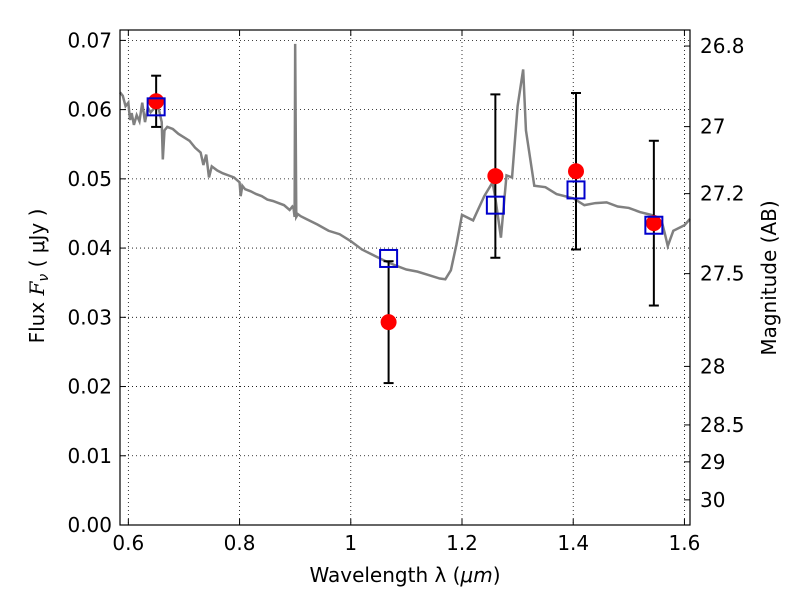 The height and width of the screenshot is (600, 800). I want to click on y-tick-label: 0.02, so click(89, 387).